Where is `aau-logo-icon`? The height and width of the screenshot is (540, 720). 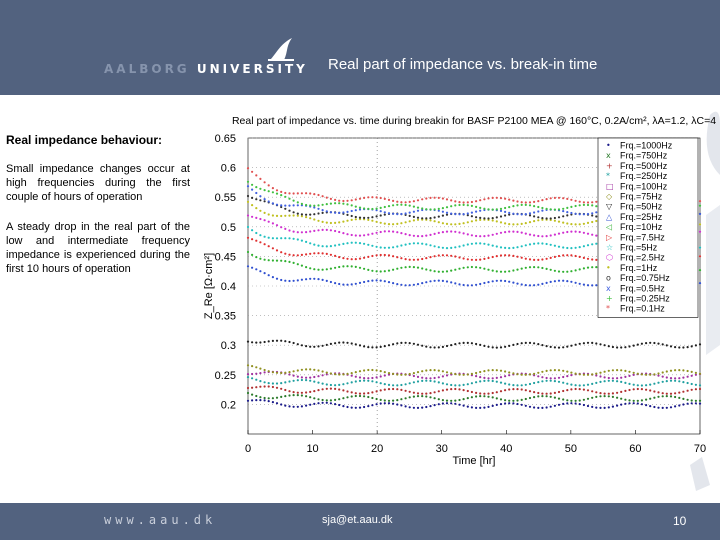 aau-logo-icon is located at coordinates (281, 49).